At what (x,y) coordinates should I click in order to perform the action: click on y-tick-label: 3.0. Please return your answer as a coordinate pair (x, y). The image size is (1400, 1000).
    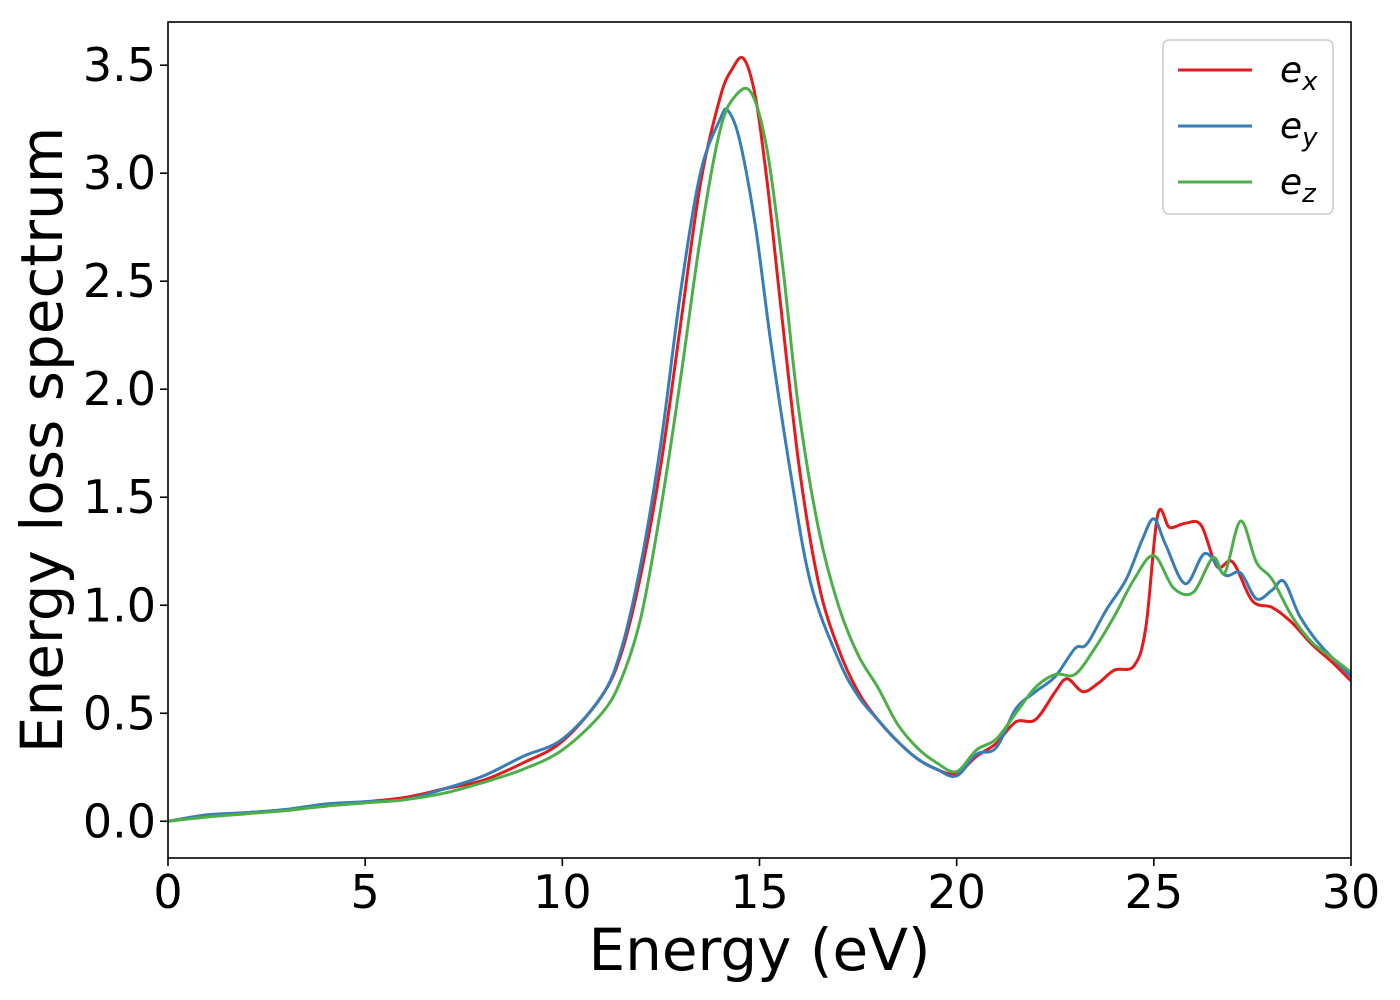
    Looking at the image, I should click on (119, 173).